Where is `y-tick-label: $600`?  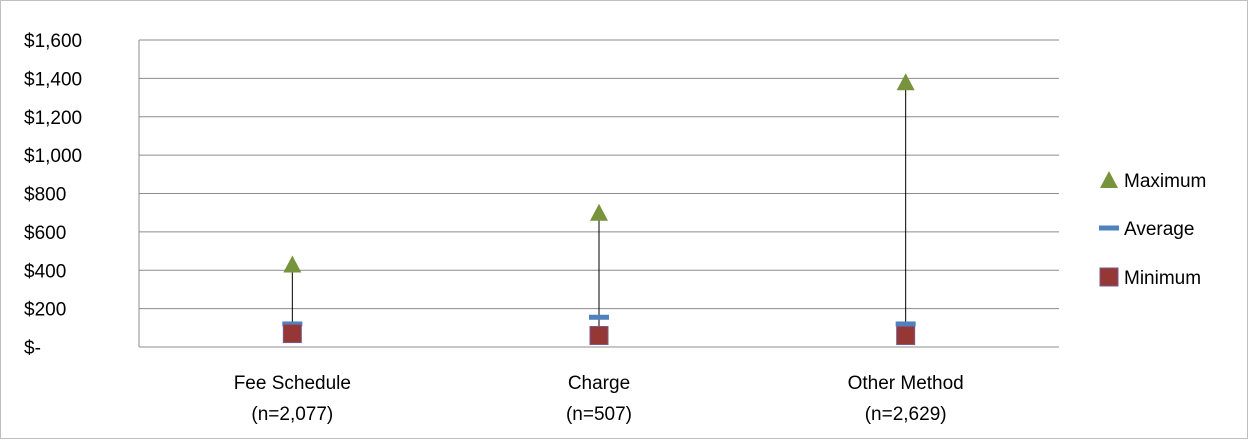 y-tick-label: $600 is located at coordinates (45, 233).